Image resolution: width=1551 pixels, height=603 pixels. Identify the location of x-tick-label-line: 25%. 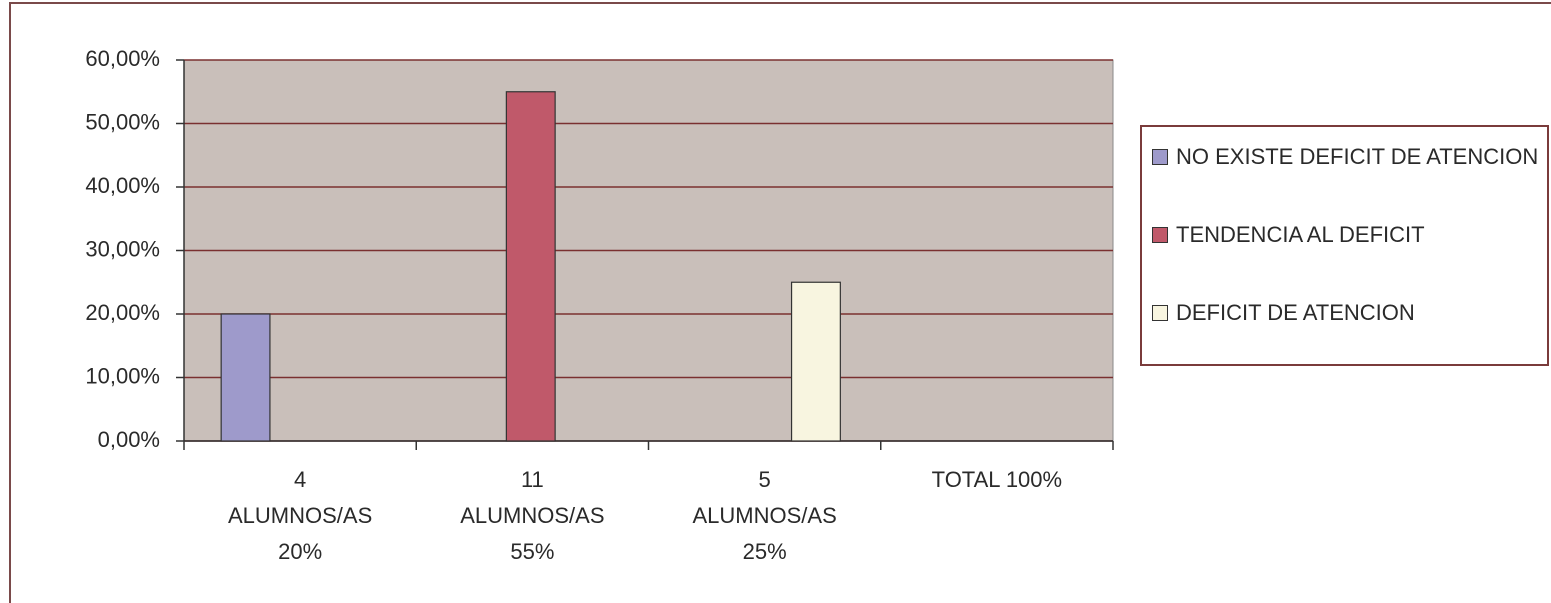
(765, 551).